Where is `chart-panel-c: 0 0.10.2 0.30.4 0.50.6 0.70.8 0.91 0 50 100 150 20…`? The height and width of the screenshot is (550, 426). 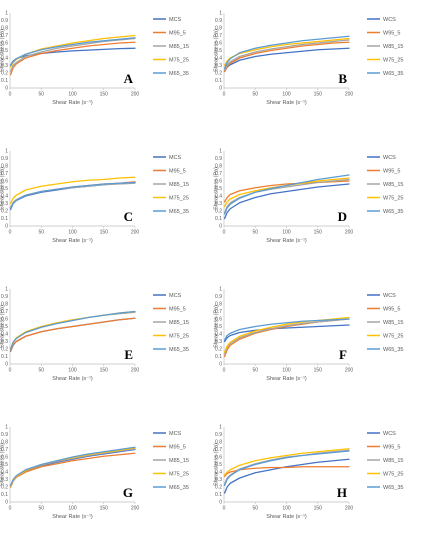
chart-panel-c: 0 0.10.2 0.30.4 0.50.6 0.70.8 0.91 0 50 100 150 20… is located at coordinates (94, 196).